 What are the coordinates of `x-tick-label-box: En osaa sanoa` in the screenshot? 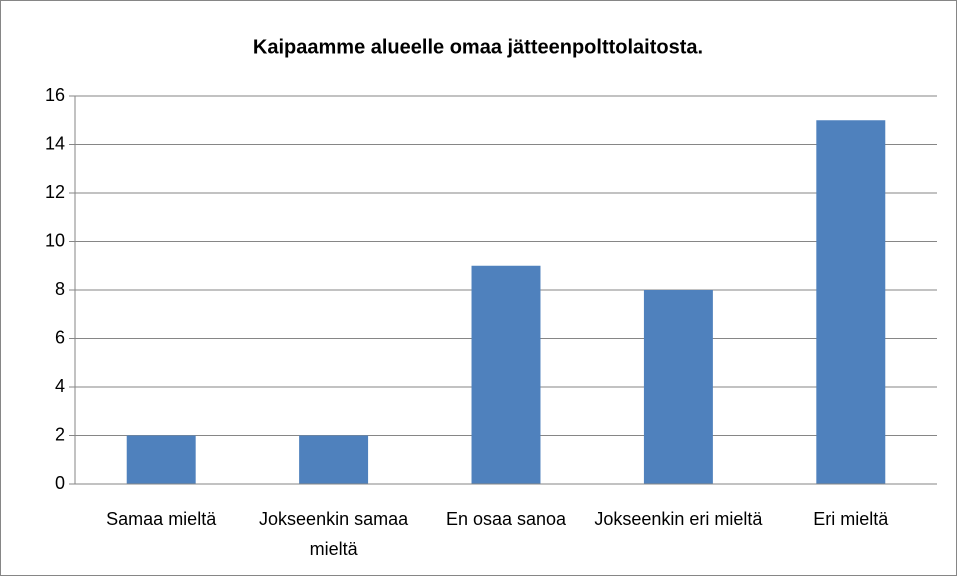 It's located at (506, 519).